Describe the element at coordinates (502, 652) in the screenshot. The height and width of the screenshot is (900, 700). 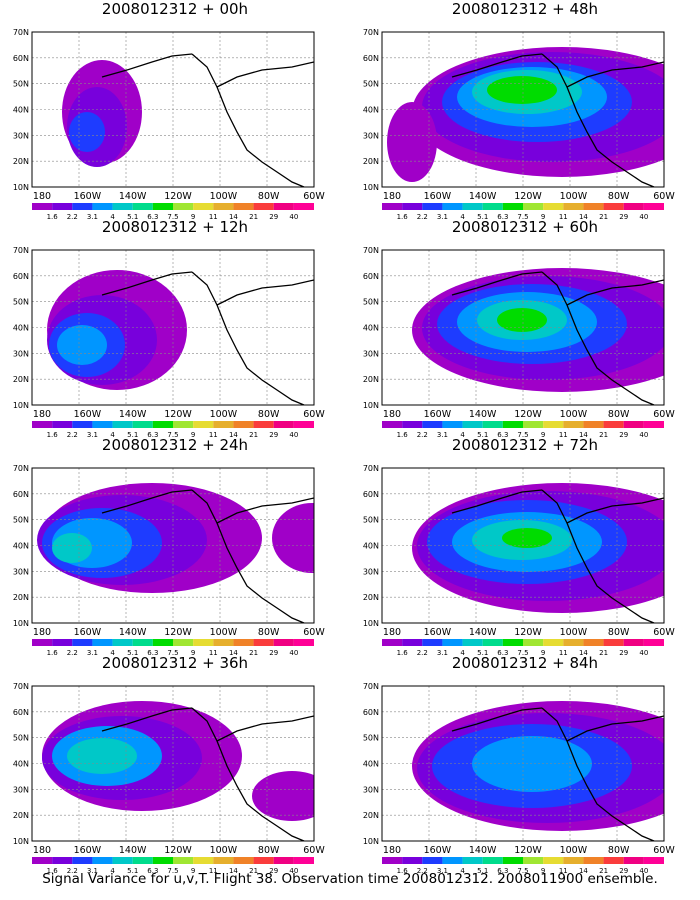
I see `colorbar-label: 6.3` at that location.